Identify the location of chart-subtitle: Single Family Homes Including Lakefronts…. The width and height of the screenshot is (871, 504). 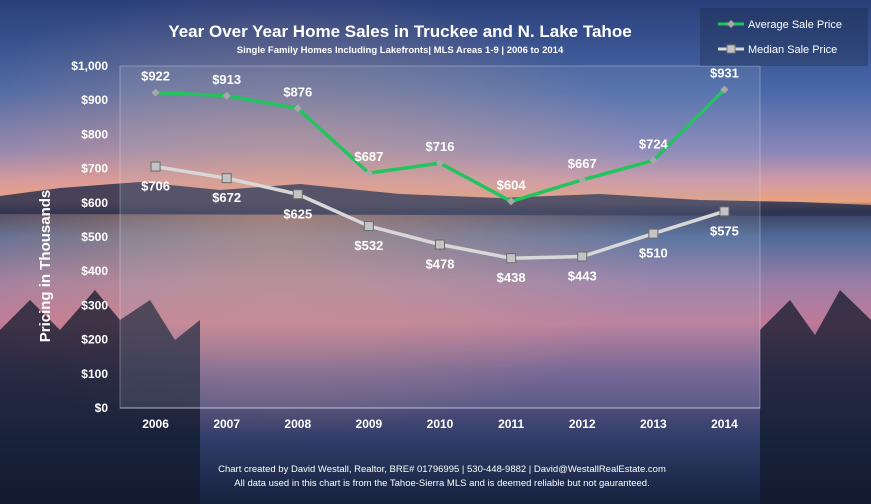
(400, 50).